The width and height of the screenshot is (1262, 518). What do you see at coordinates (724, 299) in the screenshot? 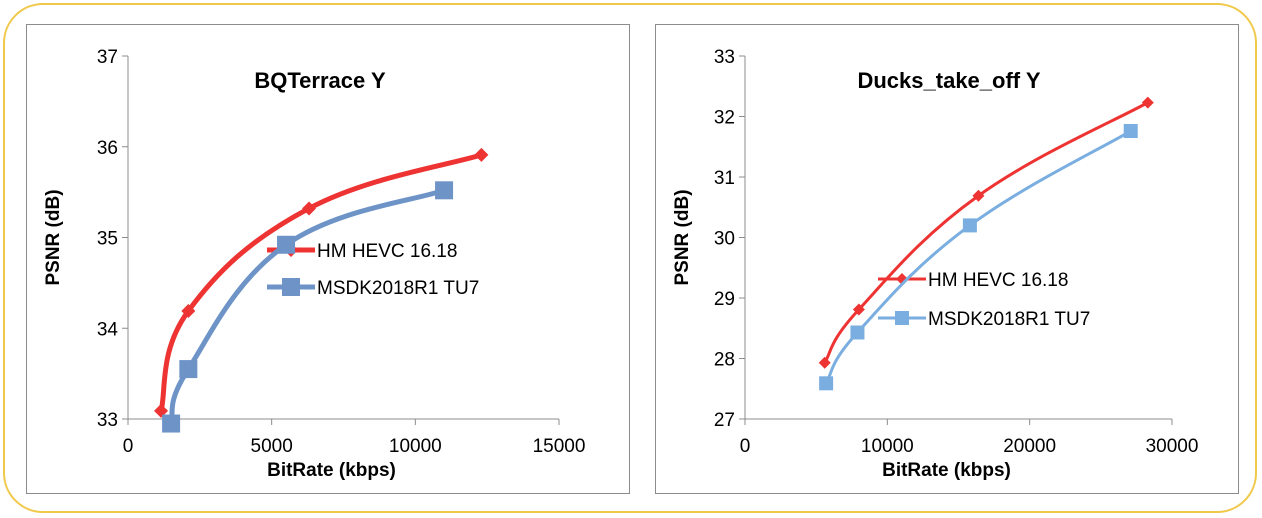
I see `y-tick-label: 29` at bounding box center [724, 299].